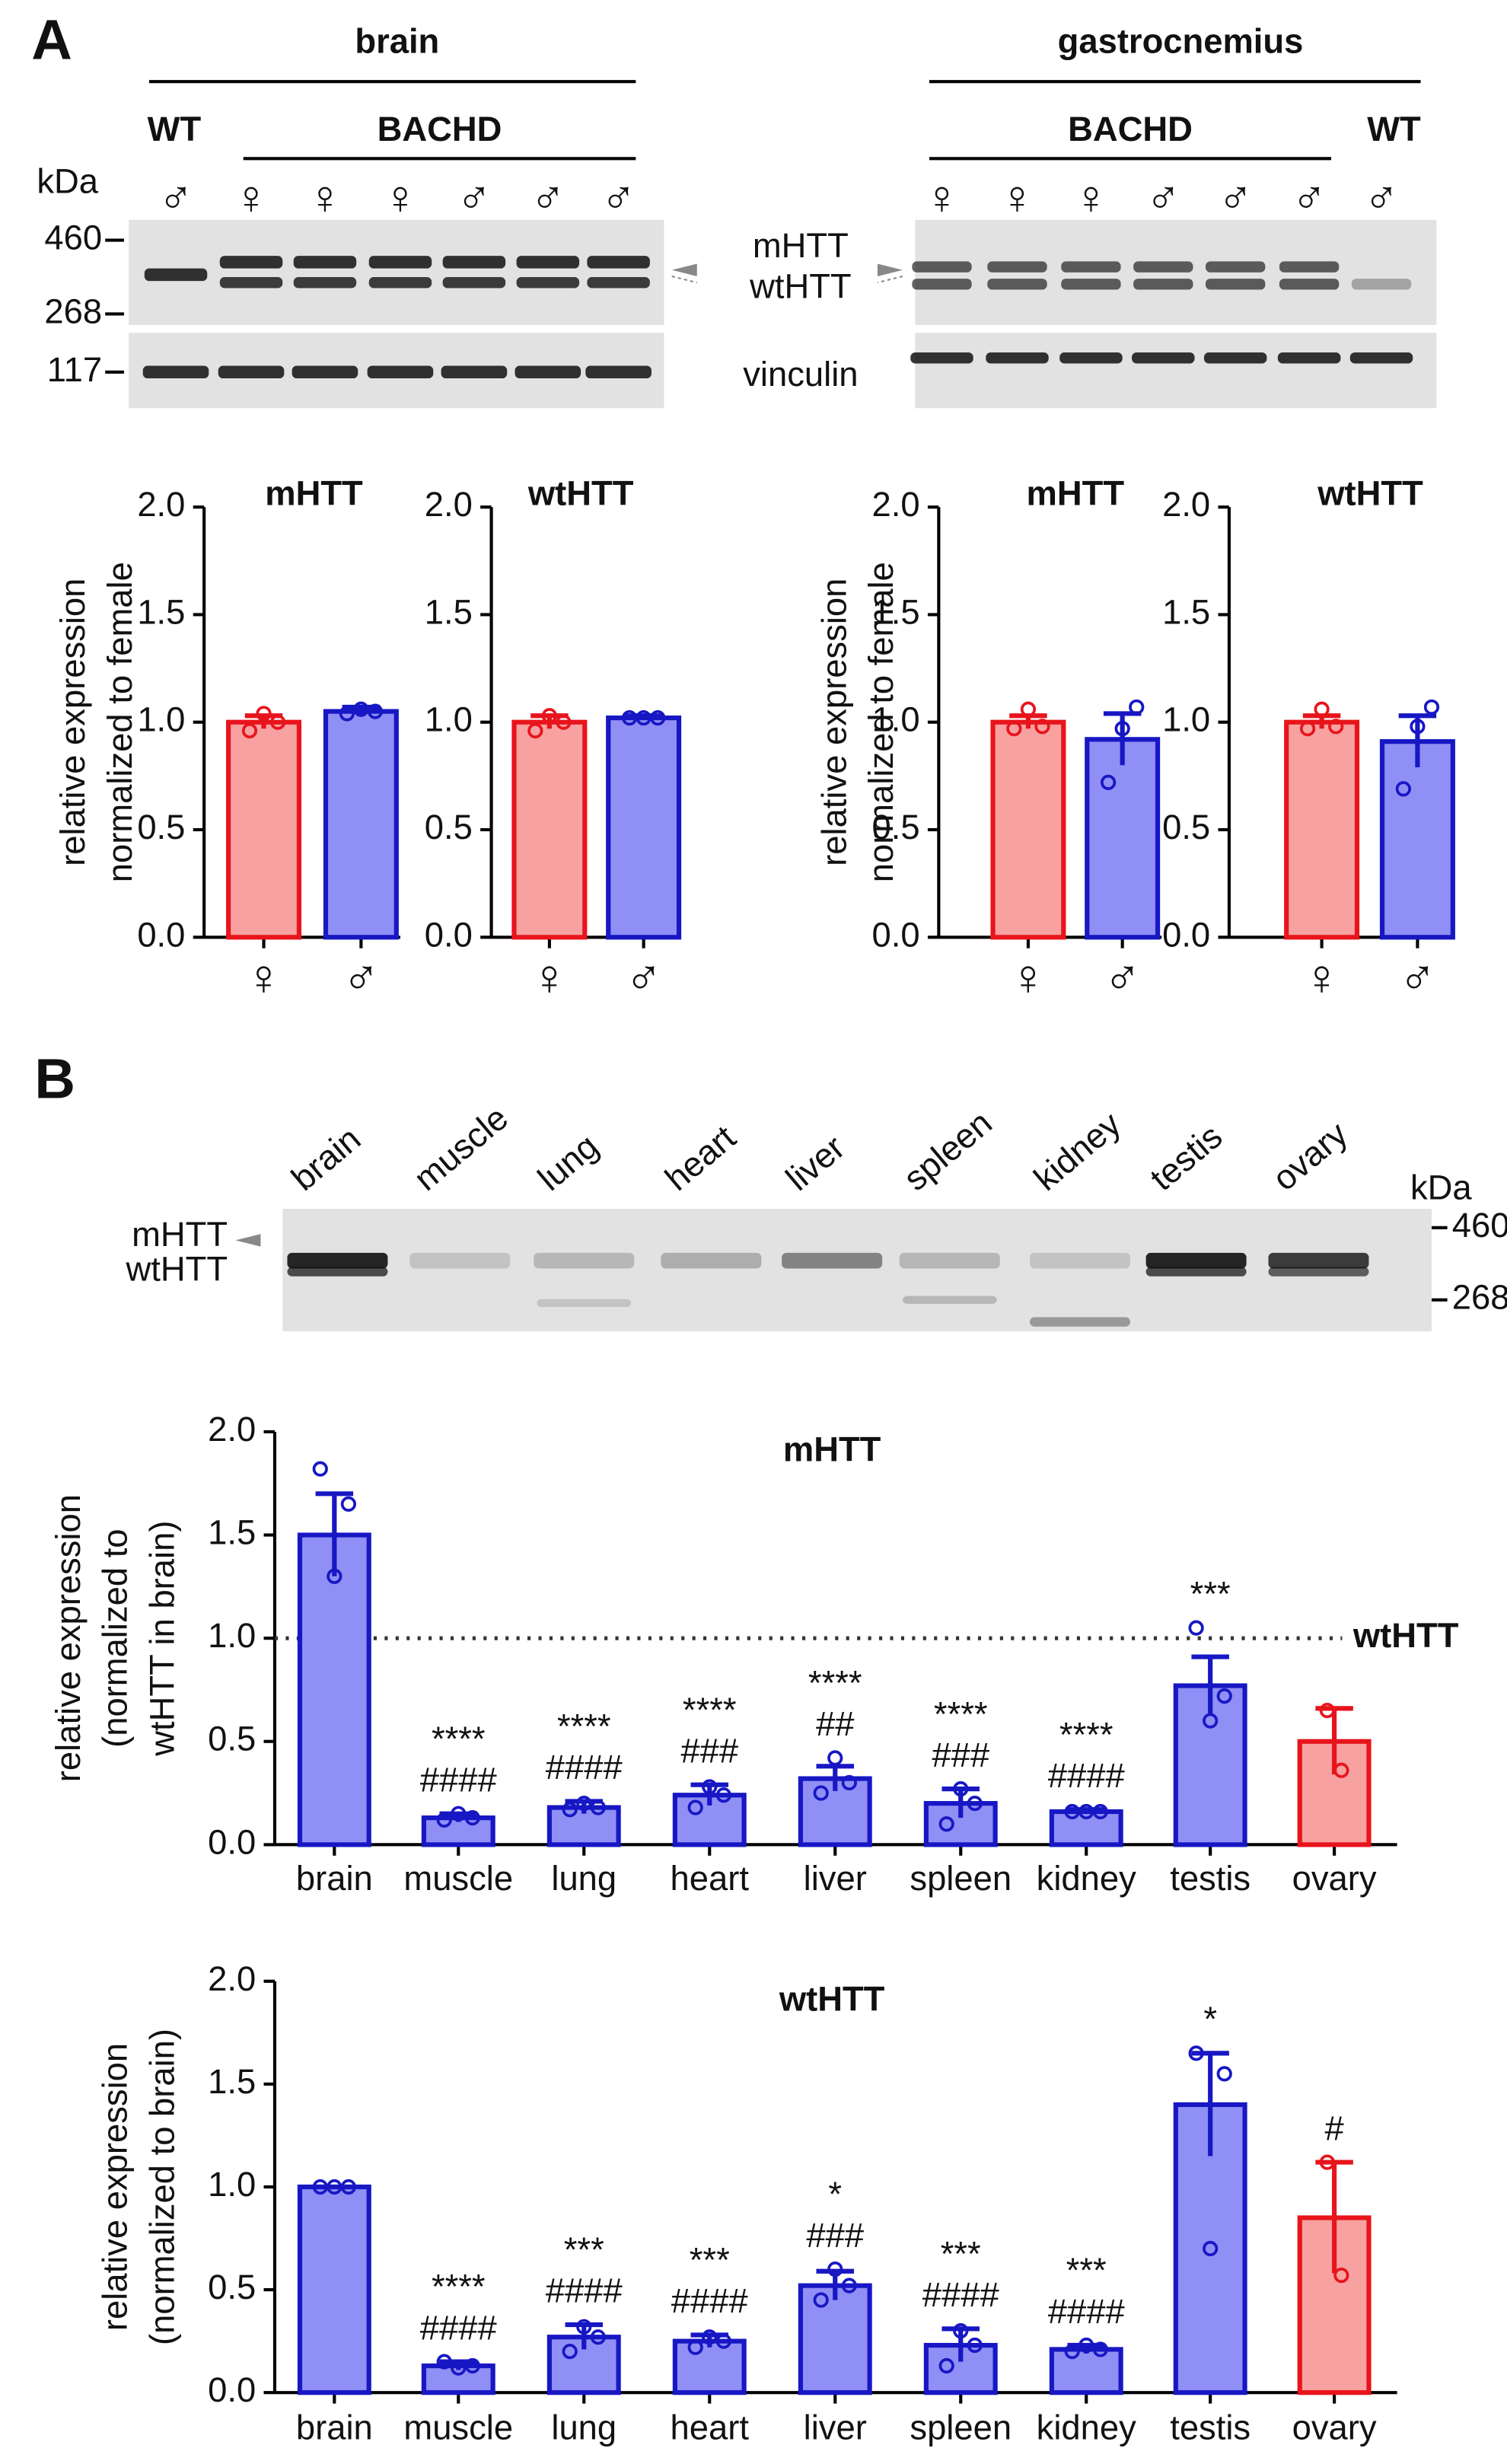 The height and width of the screenshot is (2464, 1507). What do you see at coordinates (1439, 1264) in the screenshot?
I see `marker-dash` at bounding box center [1439, 1264].